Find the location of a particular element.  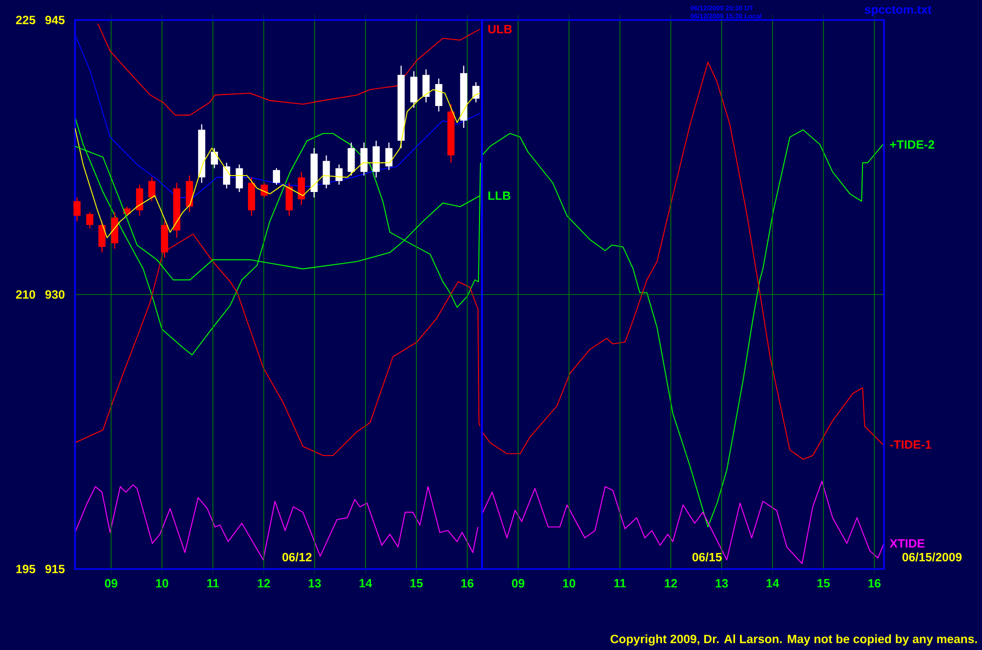

text: spcctom.txt is located at coordinates (898, 11).